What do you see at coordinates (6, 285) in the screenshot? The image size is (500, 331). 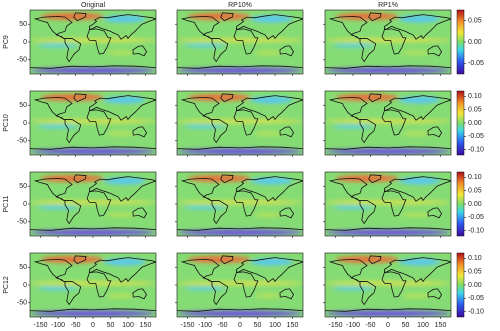 I see `row-label: PC12` at bounding box center [6, 285].